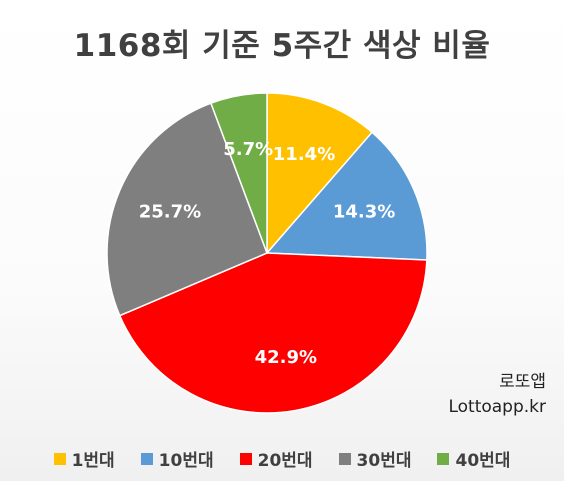 The width and height of the screenshot is (564, 481). What do you see at coordinates (364, 211) in the screenshot?
I see `slice-label-2: 14.3%` at bounding box center [364, 211].